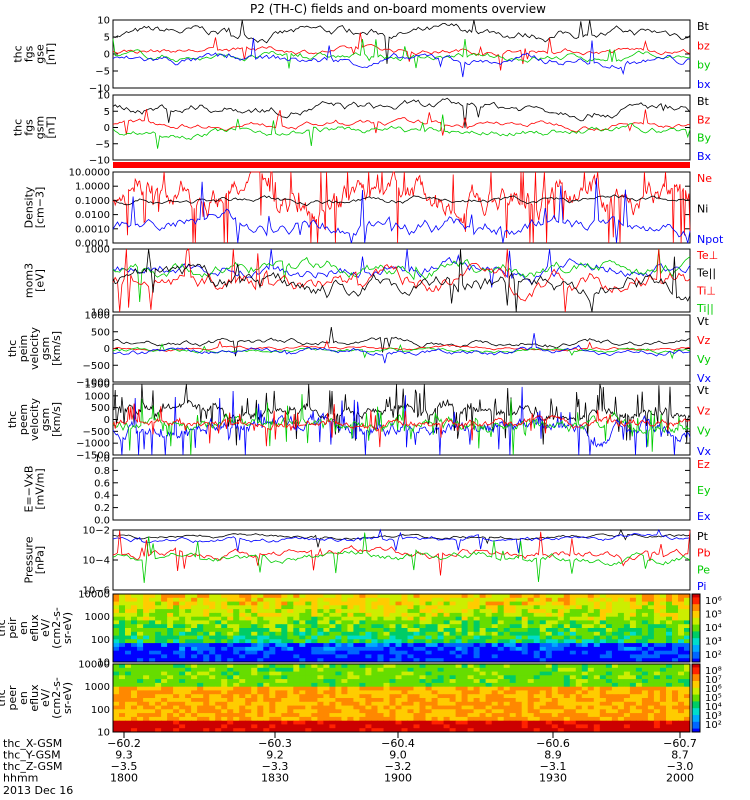  What do you see at coordinates (96, 366) in the screenshot?
I see `ytick-label: −500` at bounding box center [96, 366].